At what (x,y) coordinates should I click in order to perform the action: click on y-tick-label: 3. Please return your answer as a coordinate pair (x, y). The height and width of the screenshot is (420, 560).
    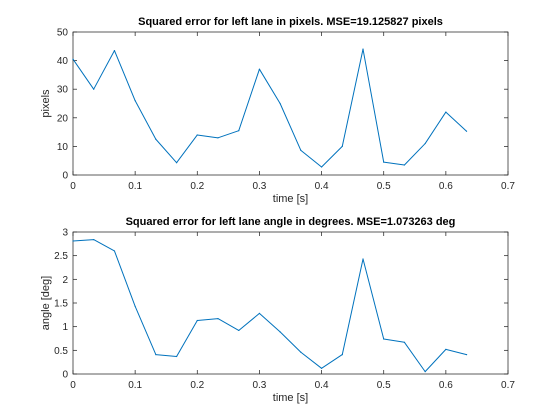
    Looking at the image, I should click on (65, 233).